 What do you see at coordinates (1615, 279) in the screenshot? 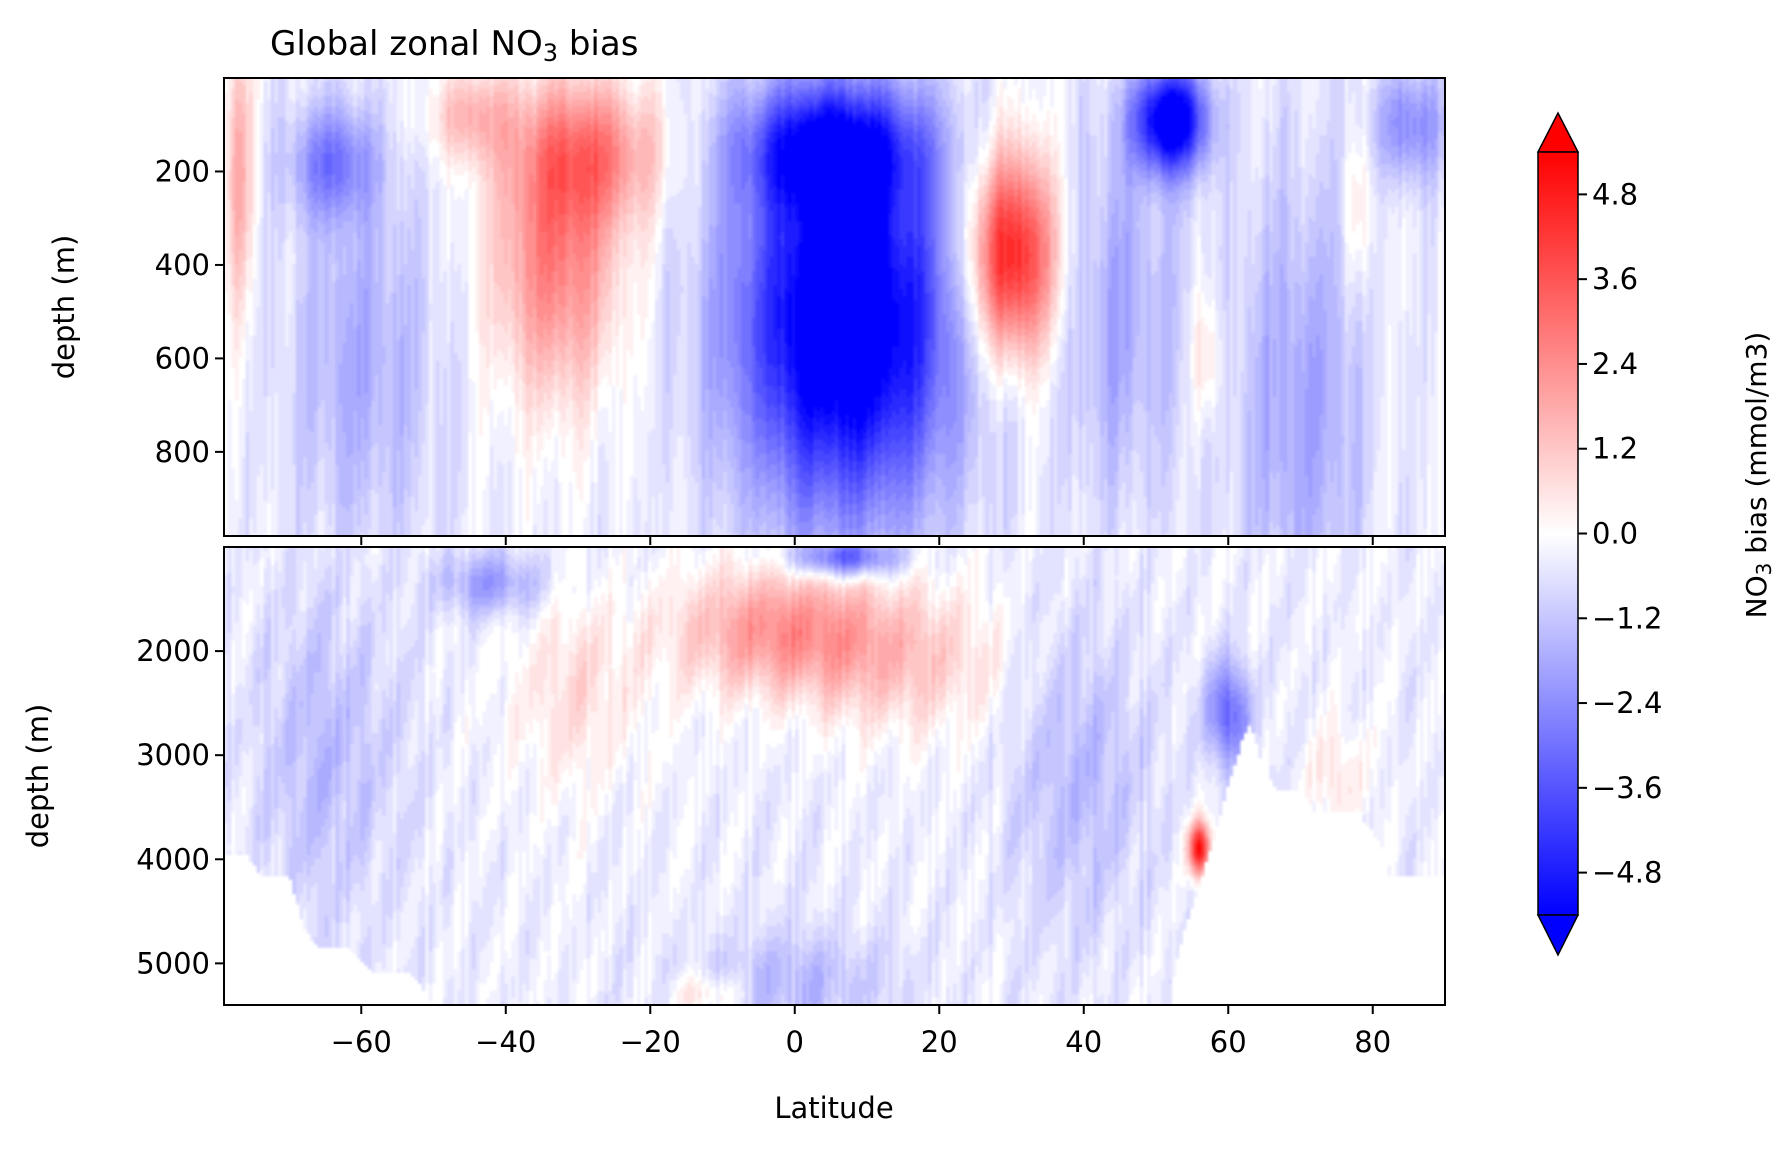
I see `colorbar-tick-label: 3.6` at bounding box center [1615, 279].